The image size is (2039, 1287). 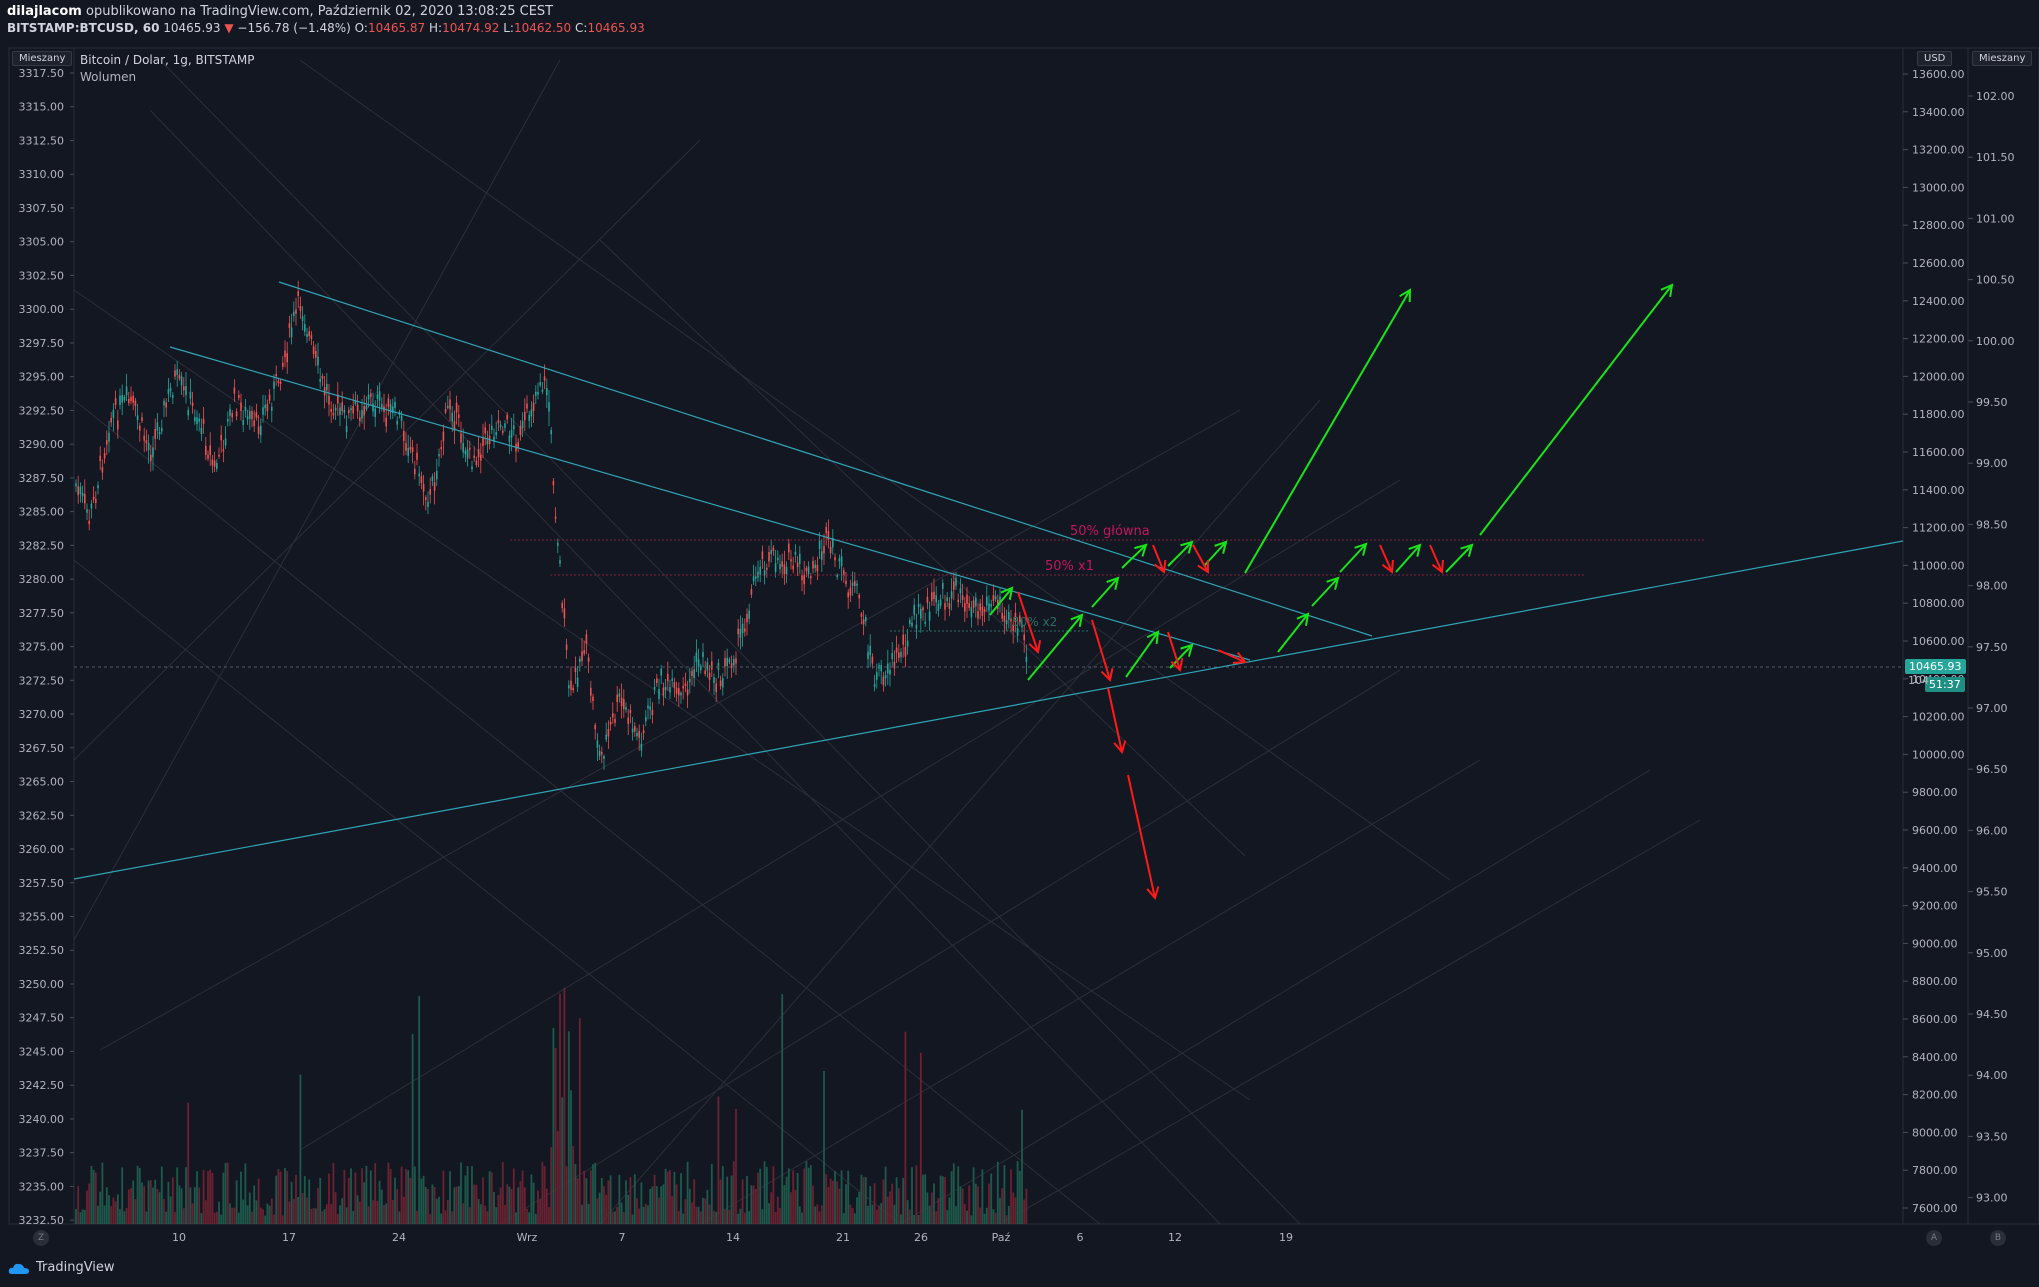 What do you see at coordinates (1275, 997) in the screenshot?
I see `gann-line` at bounding box center [1275, 997].